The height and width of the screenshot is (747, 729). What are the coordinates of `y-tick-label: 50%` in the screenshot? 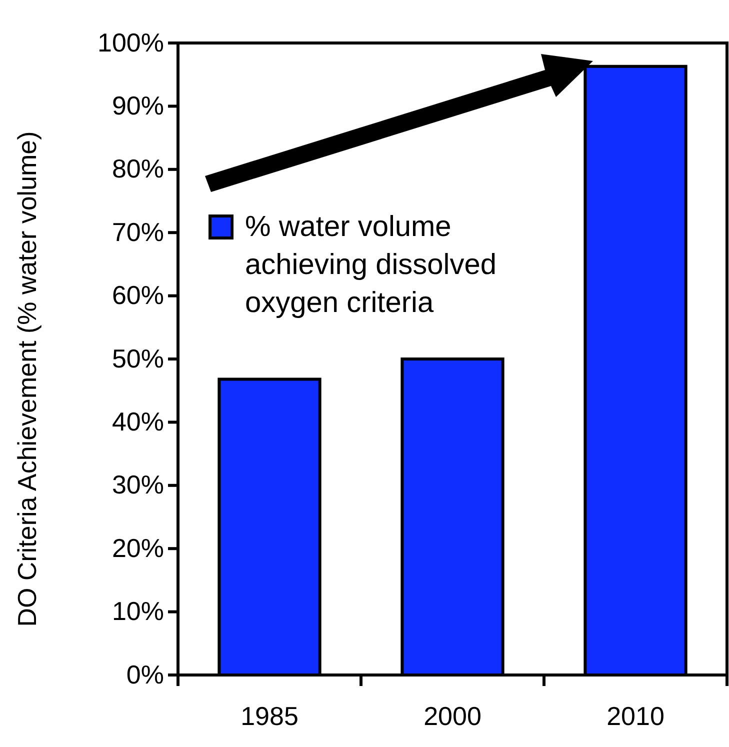 It's located at (138, 358).